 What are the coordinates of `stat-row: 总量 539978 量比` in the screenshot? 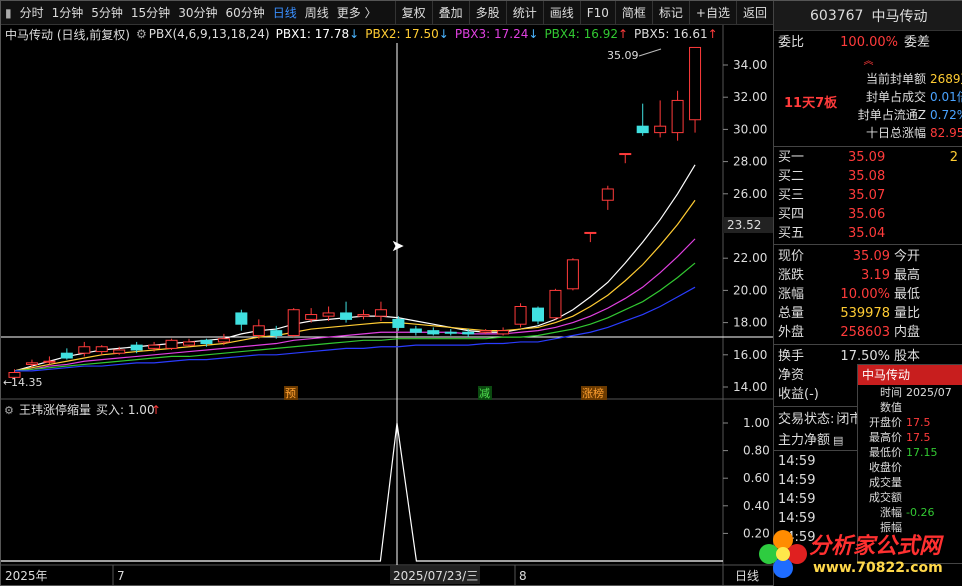 It's located at (868, 313).